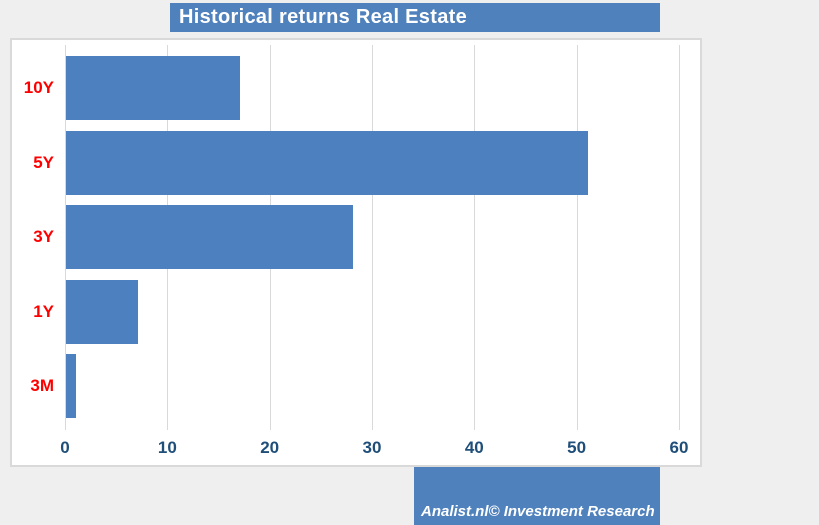  What do you see at coordinates (43, 311) in the screenshot?
I see `category-label-1y: 1Y` at bounding box center [43, 311].